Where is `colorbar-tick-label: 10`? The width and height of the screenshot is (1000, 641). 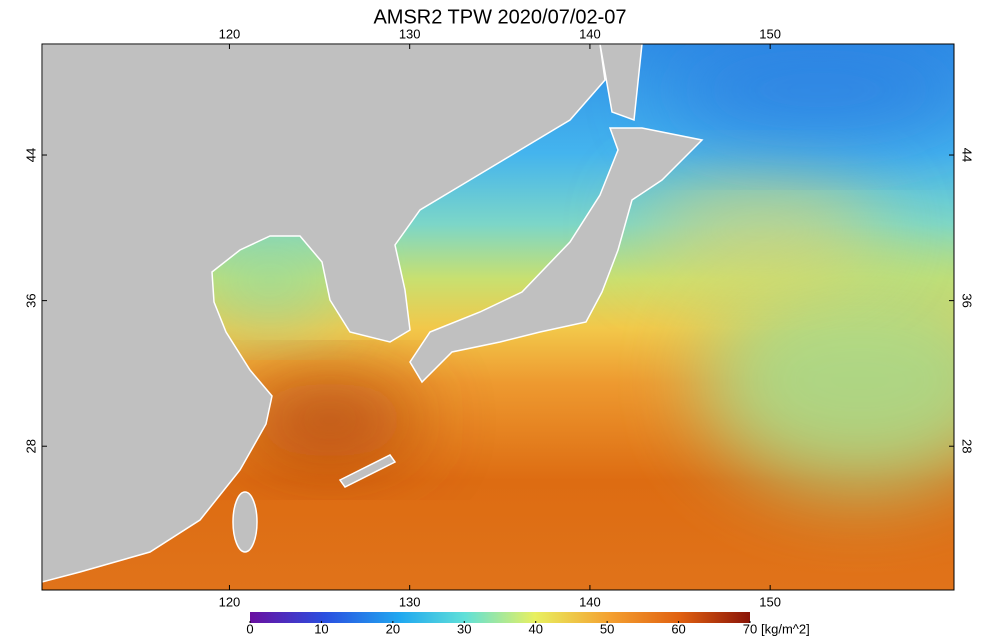
colorbar-tick-label: 10 is located at coordinates (321, 628).